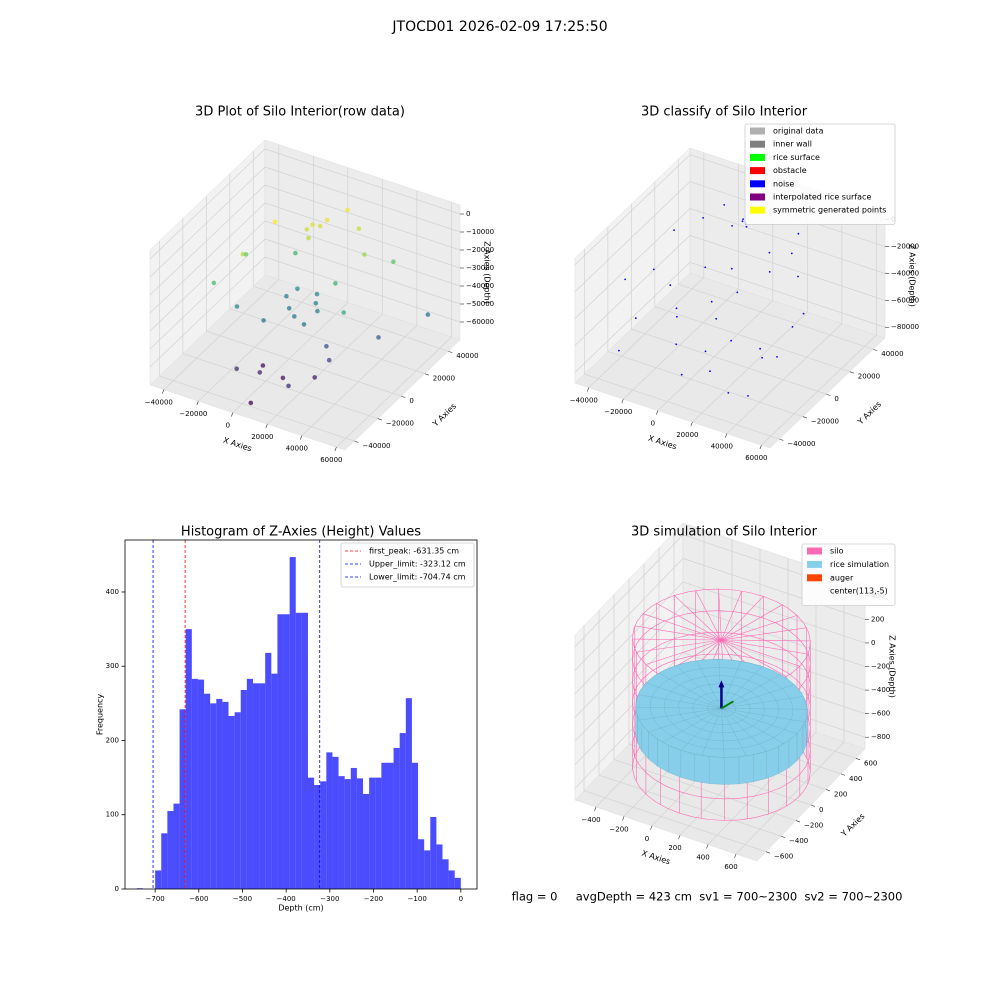 The image size is (1000, 1000). What do you see at coordinates (730, 867) in the screenshot?
I see `x-tick-label: 600` at bounding box center [730, 867].